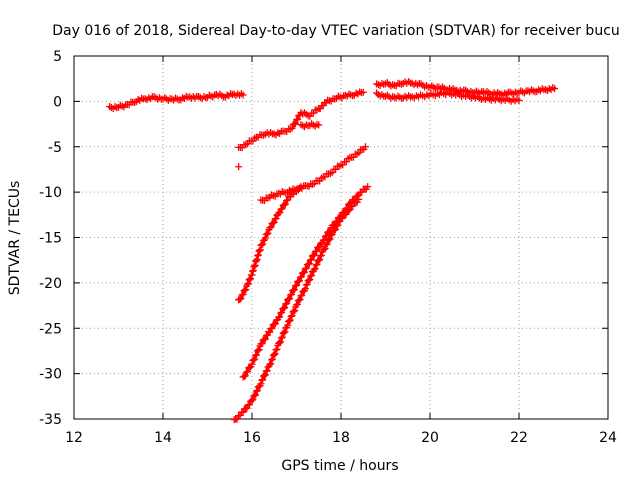 Image resolution: width=640 pixels, height=480 pixels. Describe the element at coordinates (430, 438) in the screenshot. I see `x-tick-label: 20` at that location.